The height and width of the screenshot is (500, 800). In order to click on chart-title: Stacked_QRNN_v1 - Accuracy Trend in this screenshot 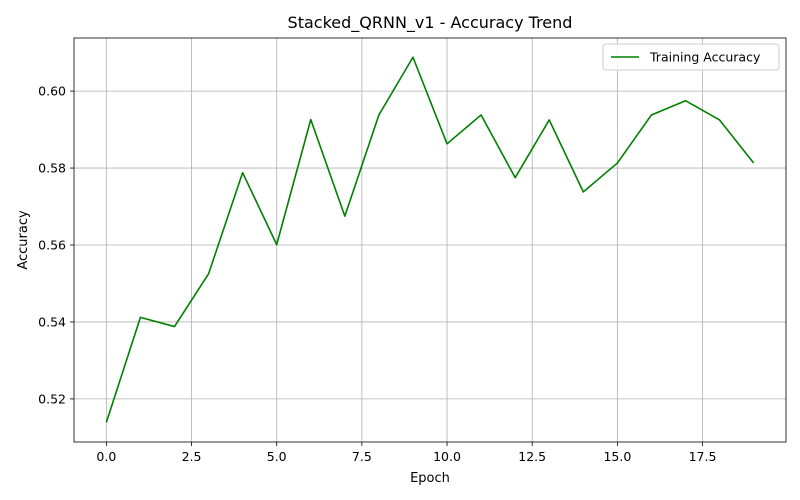, I will do `click(430, 23)`.